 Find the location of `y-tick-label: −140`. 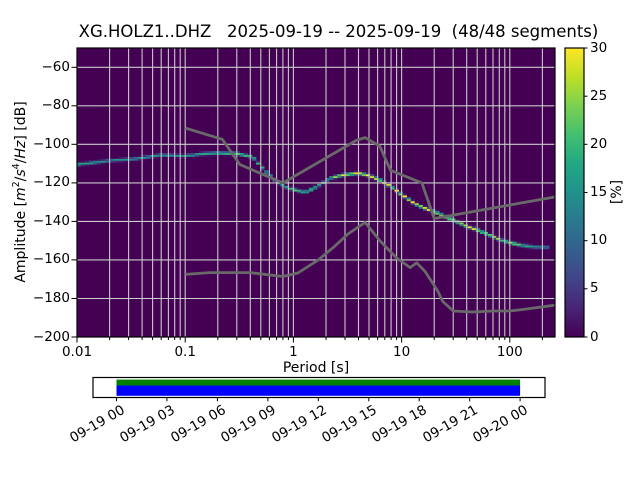

y-tick-label: −140 is located at coordinates (51, 220).